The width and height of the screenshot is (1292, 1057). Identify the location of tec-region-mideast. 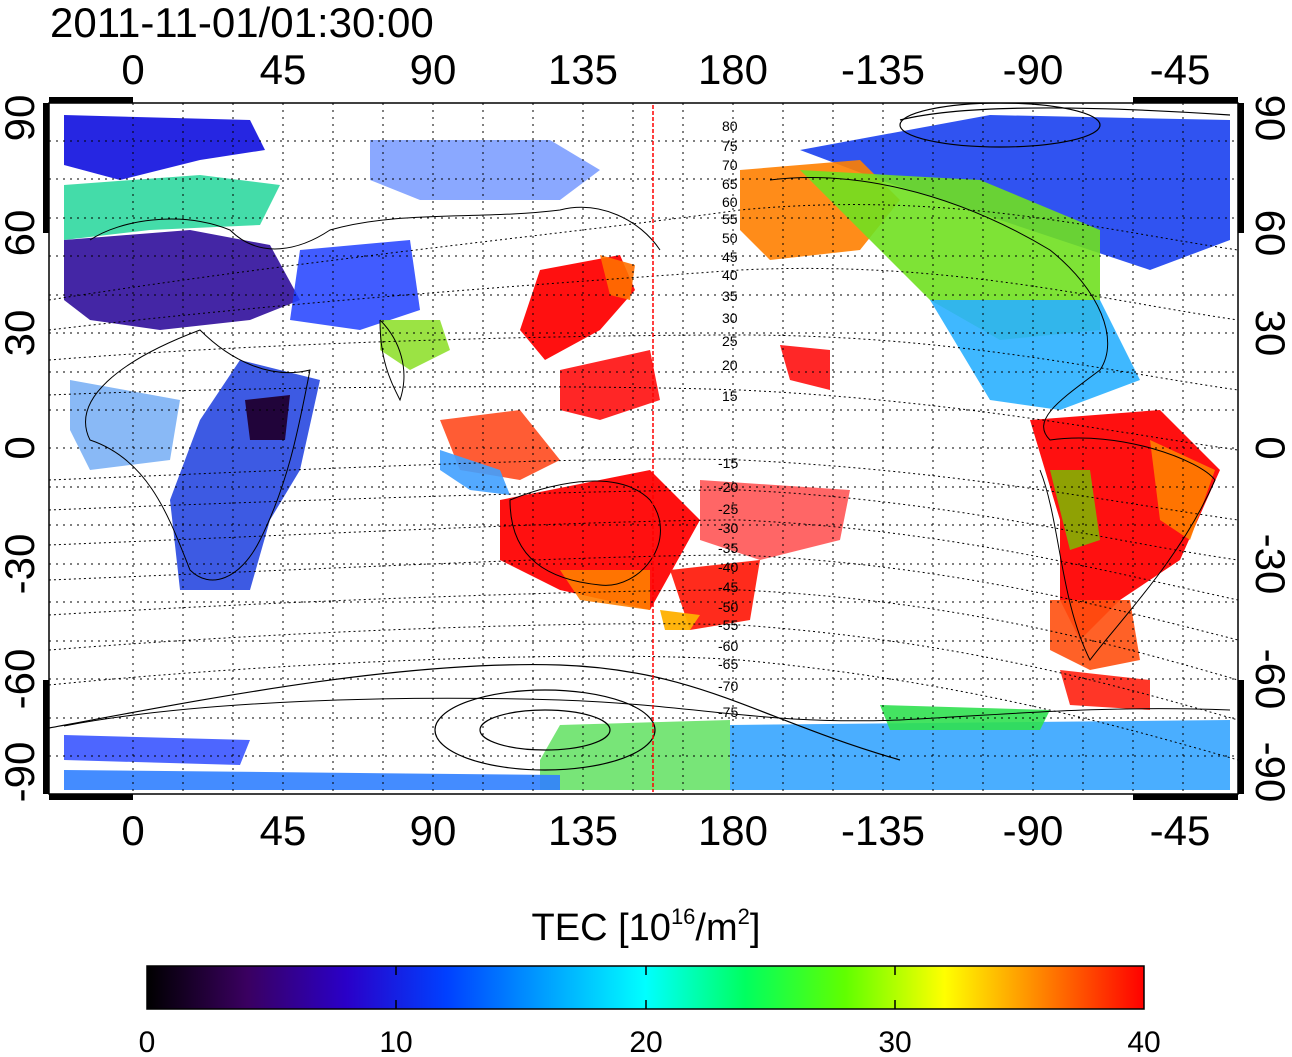
(355, 285).